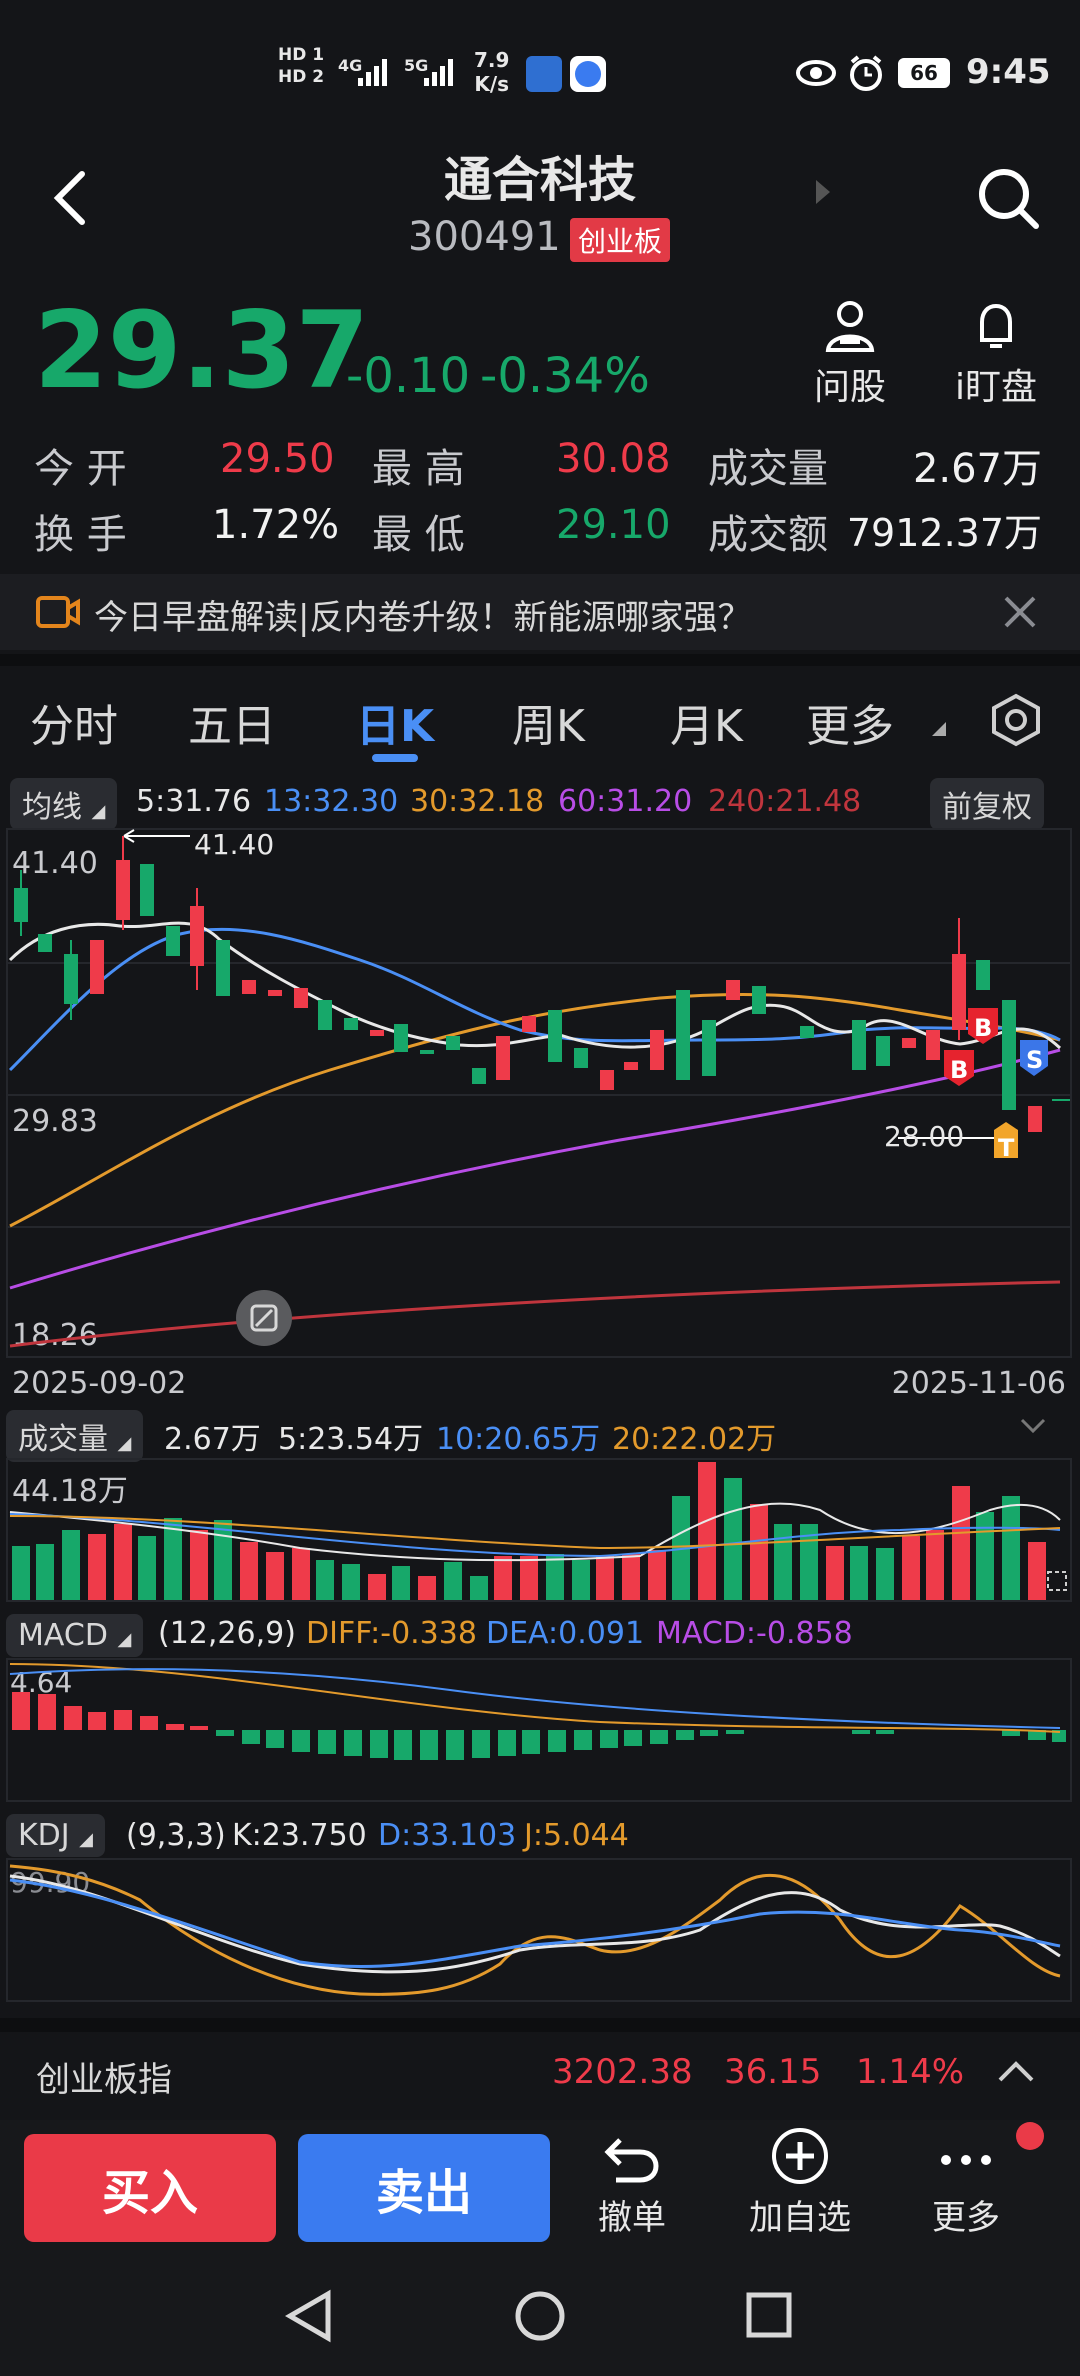 The width and height of the screenshot is (1080, 2376). Describe the element at coordinates (800, 2156) in the screenshot. I see `plus-circle-icon` at that location.